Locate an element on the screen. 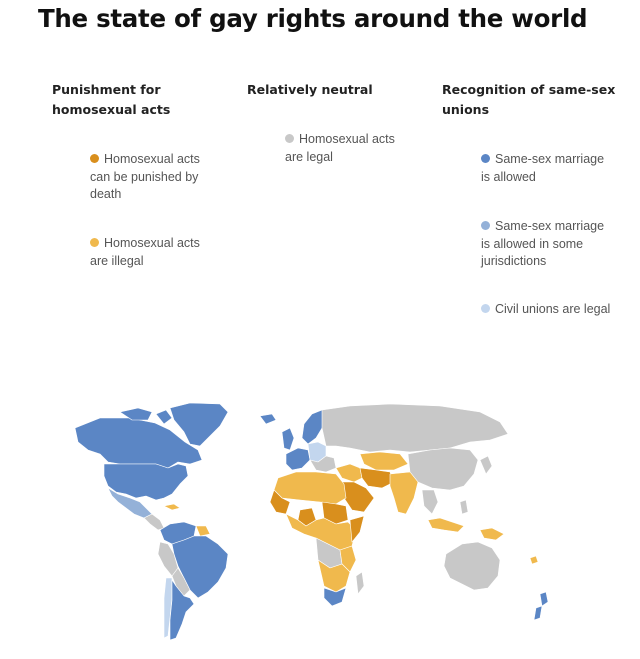 The width and height of the screenshot is (640, 659). region-brazil is located at coordinates (200, 567).